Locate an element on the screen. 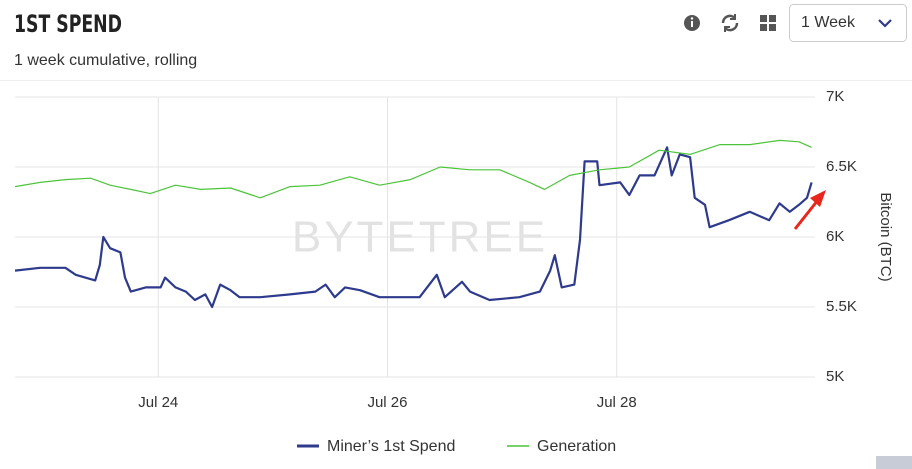  y-tick-label: 6.5K is located at coordinates (841, 166).